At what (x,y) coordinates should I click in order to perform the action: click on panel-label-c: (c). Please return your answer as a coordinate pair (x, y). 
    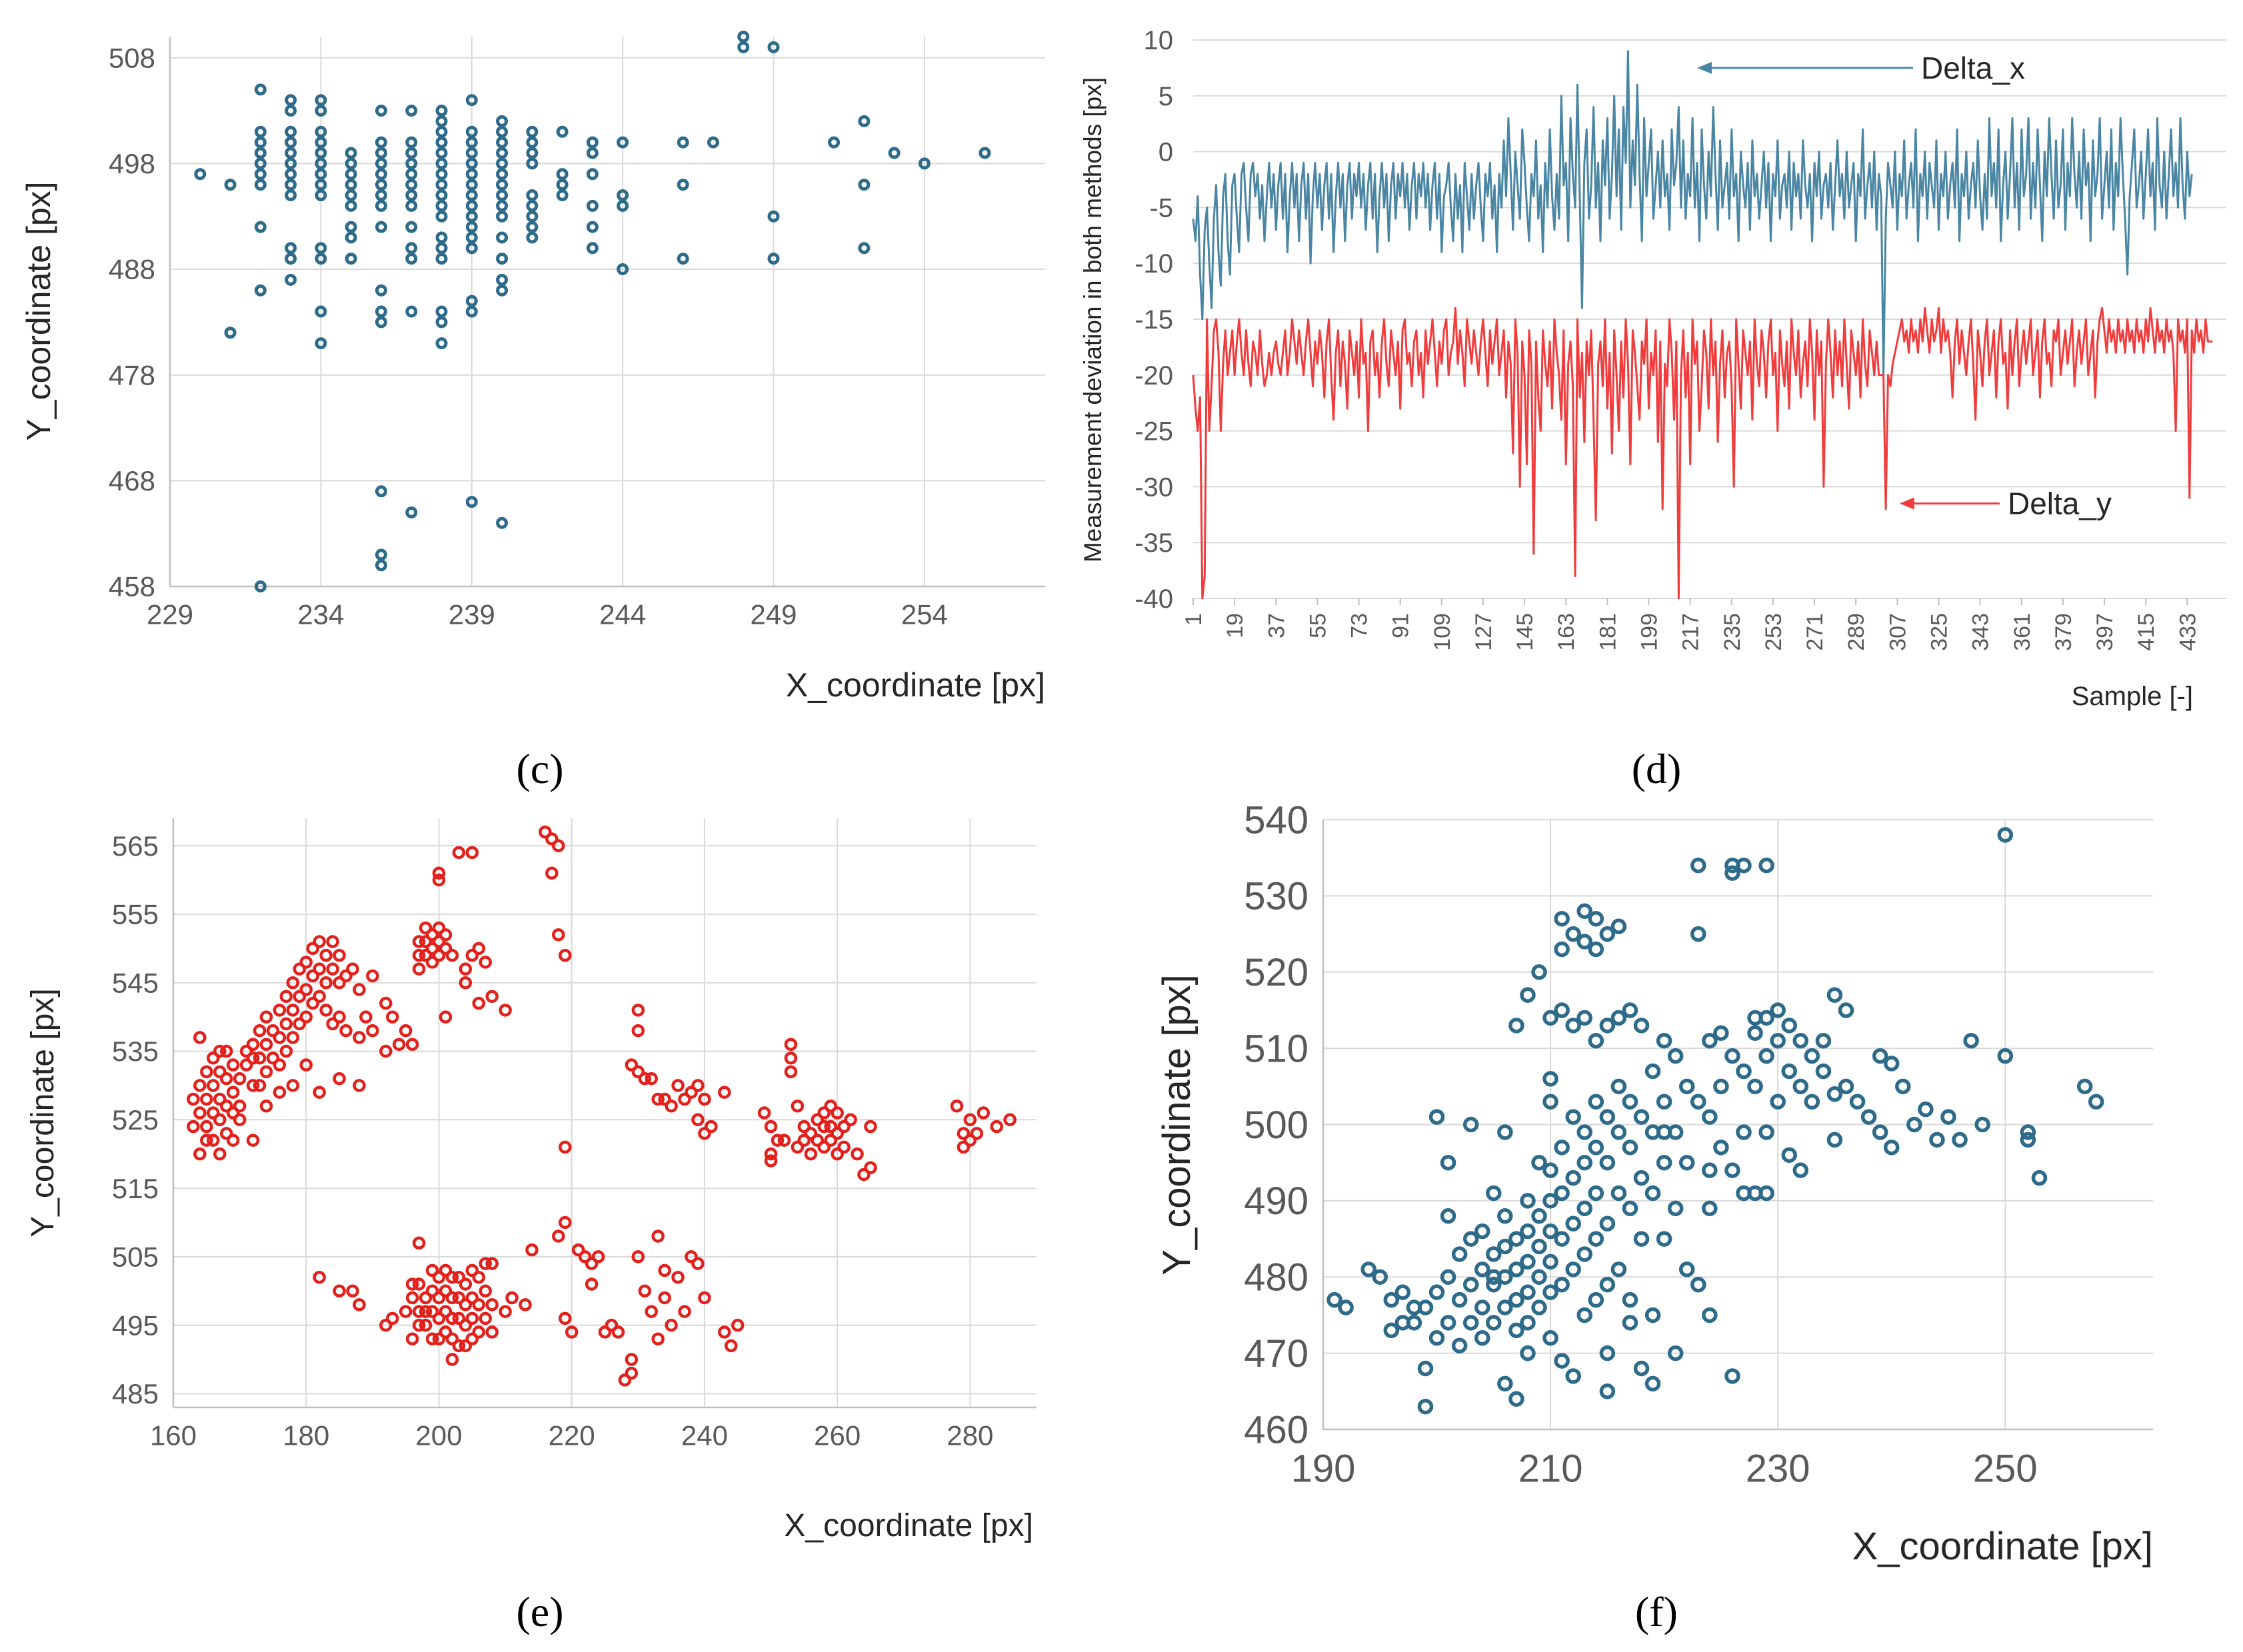
    Looking at the image, I should click on (539, 768).